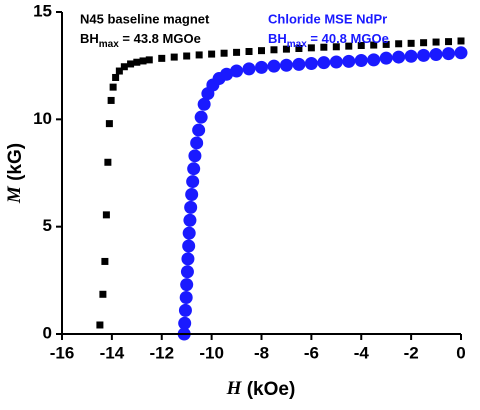 The width and height of the screenshot is (480, 410). What do you see at coordinates (112, 352) in the screenshot?
I see `x-tick-label: -14` at bounding box center [112, 352].